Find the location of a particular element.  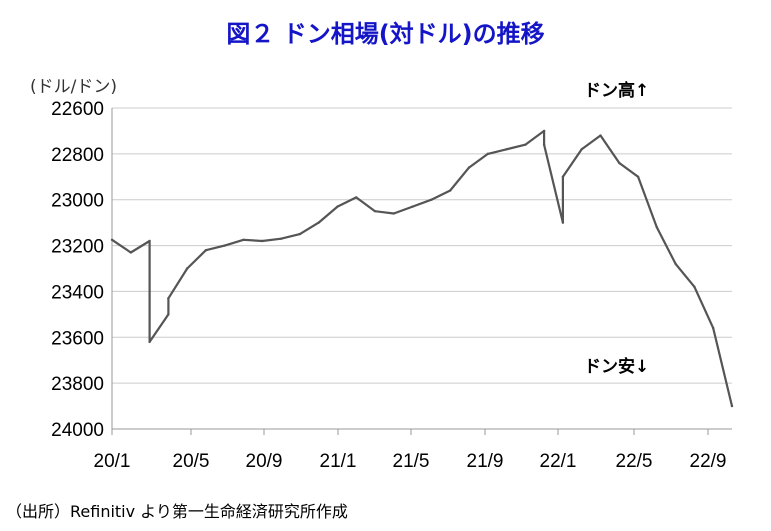

x-tick-label: 22/9 is located at coordinates (708, 461).